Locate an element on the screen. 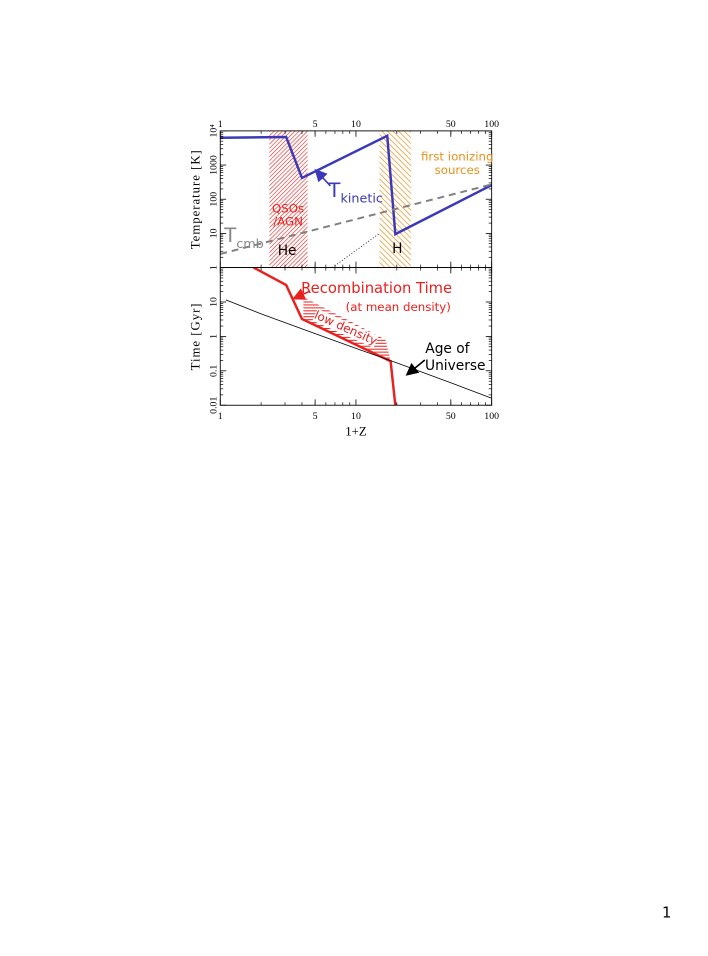 Image resolution: width=708 pixels, height=956 pixels. y-tick-label: 10⁴ is located at coordinates (213, 131).